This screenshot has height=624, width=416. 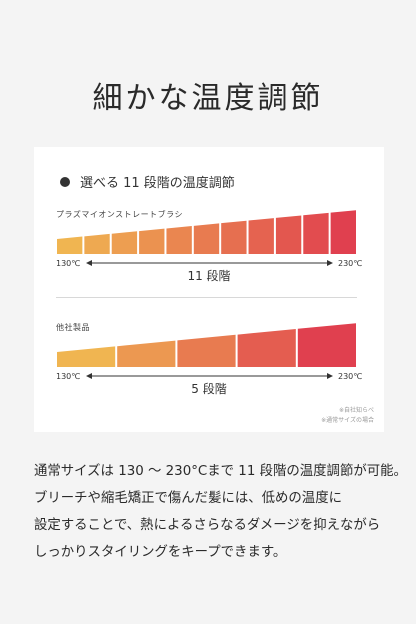 I want to click on card-heading: 選べる 11 段階の温度調節, so click(x=147, y=181).